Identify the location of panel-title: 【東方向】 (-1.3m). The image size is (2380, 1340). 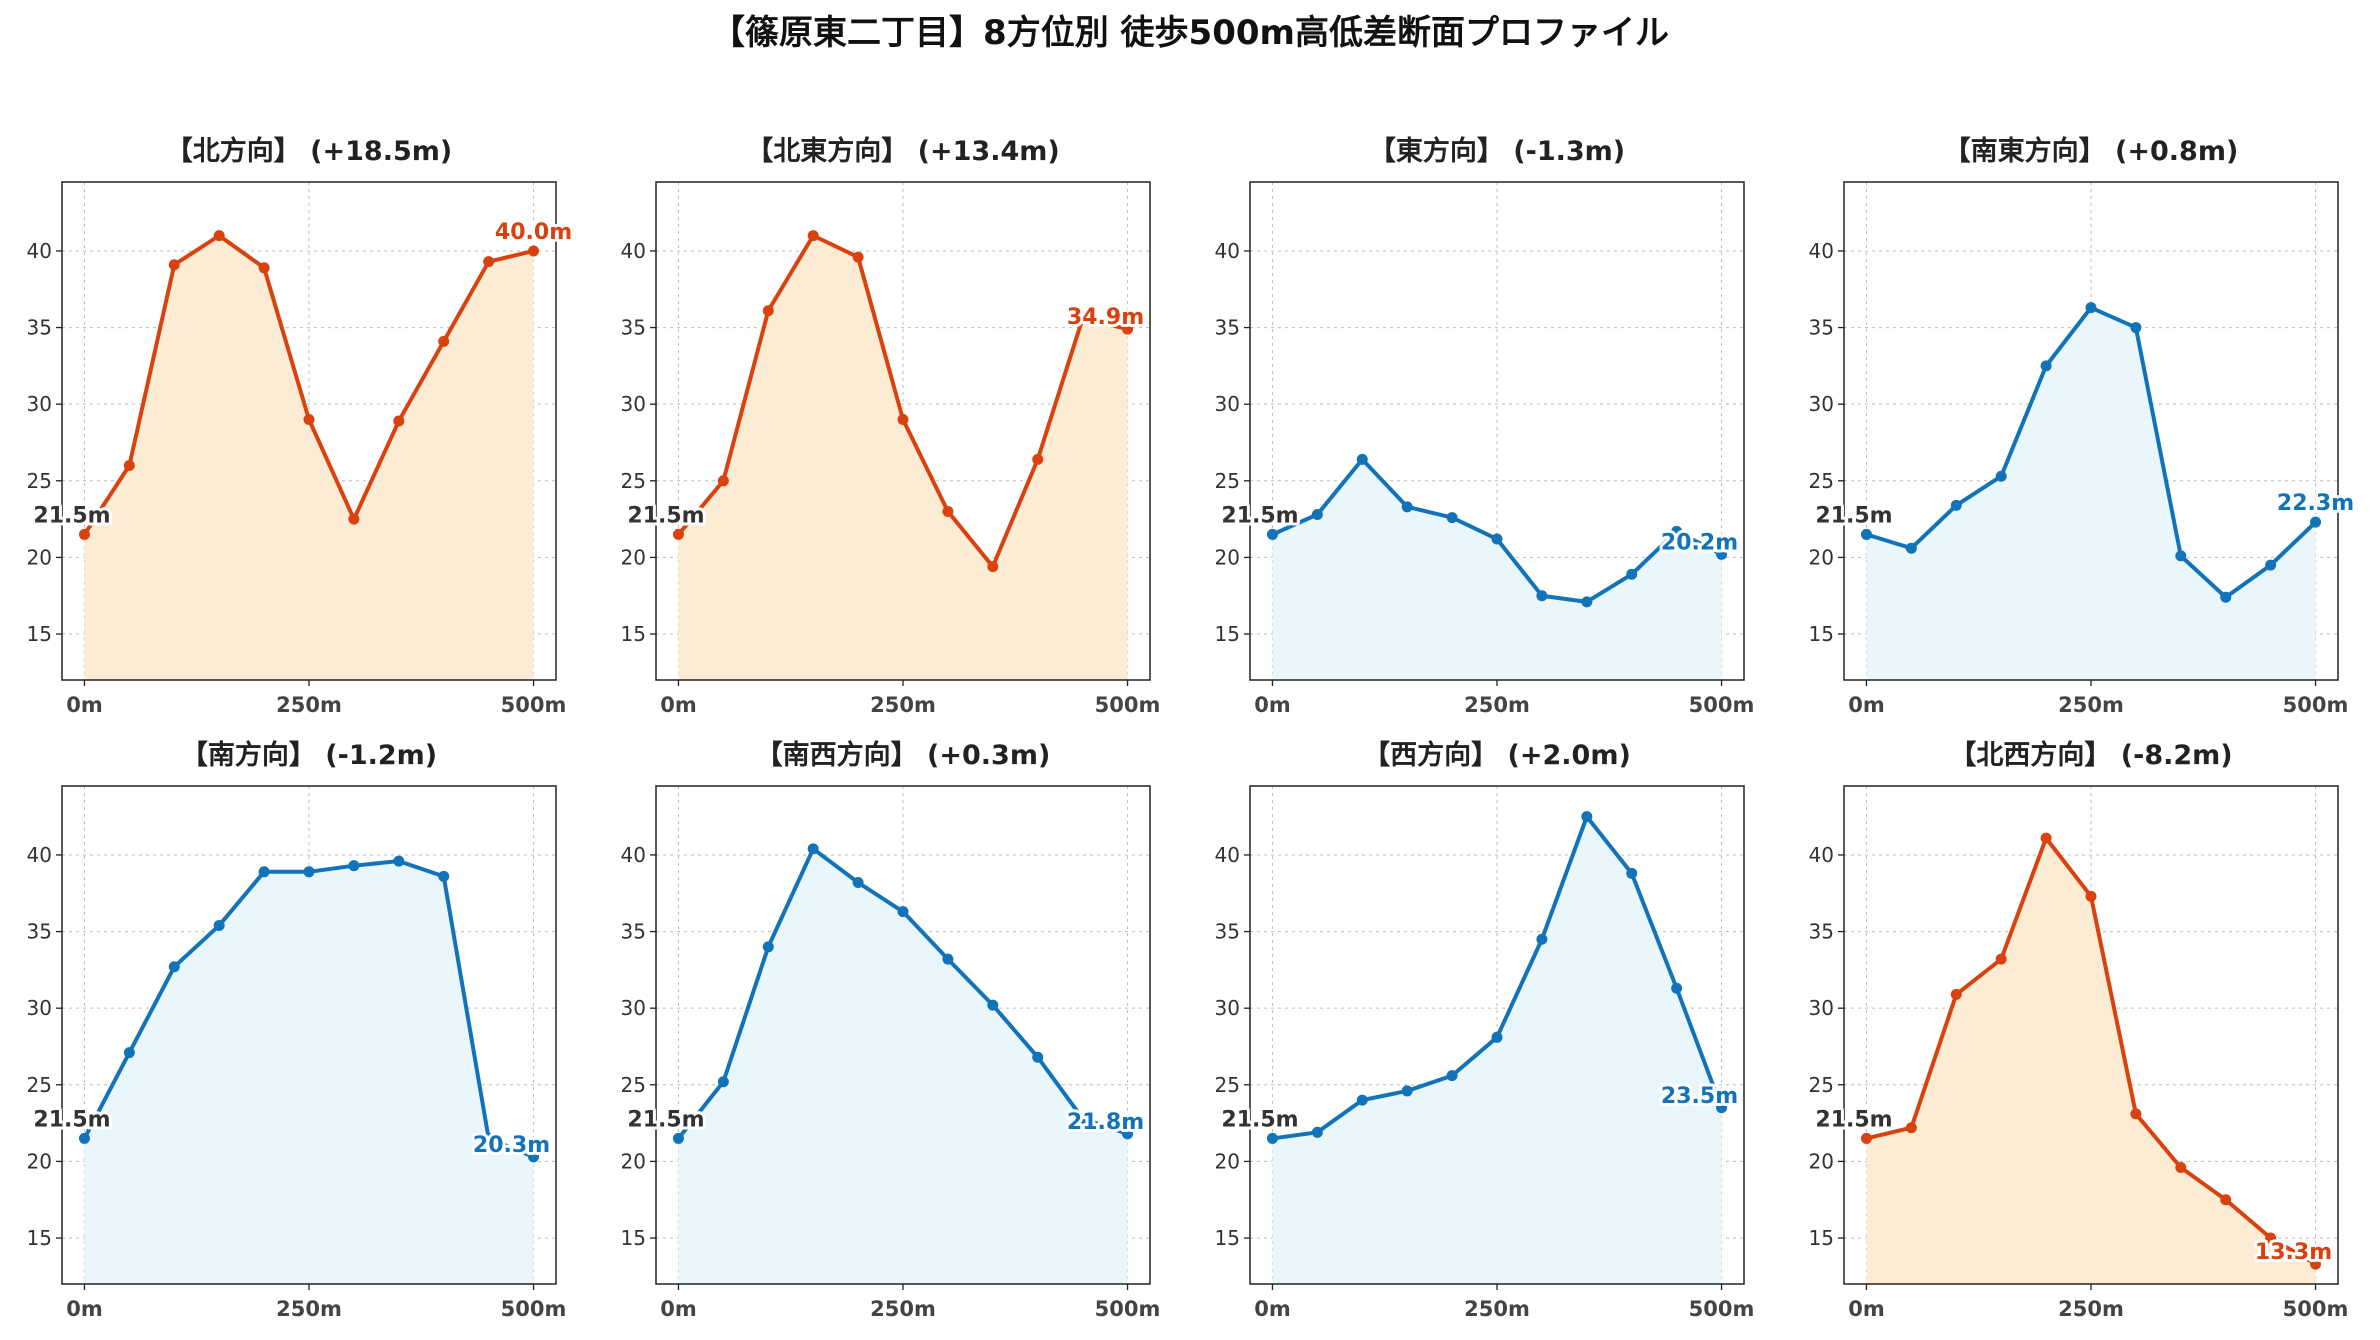
(1497, 151).